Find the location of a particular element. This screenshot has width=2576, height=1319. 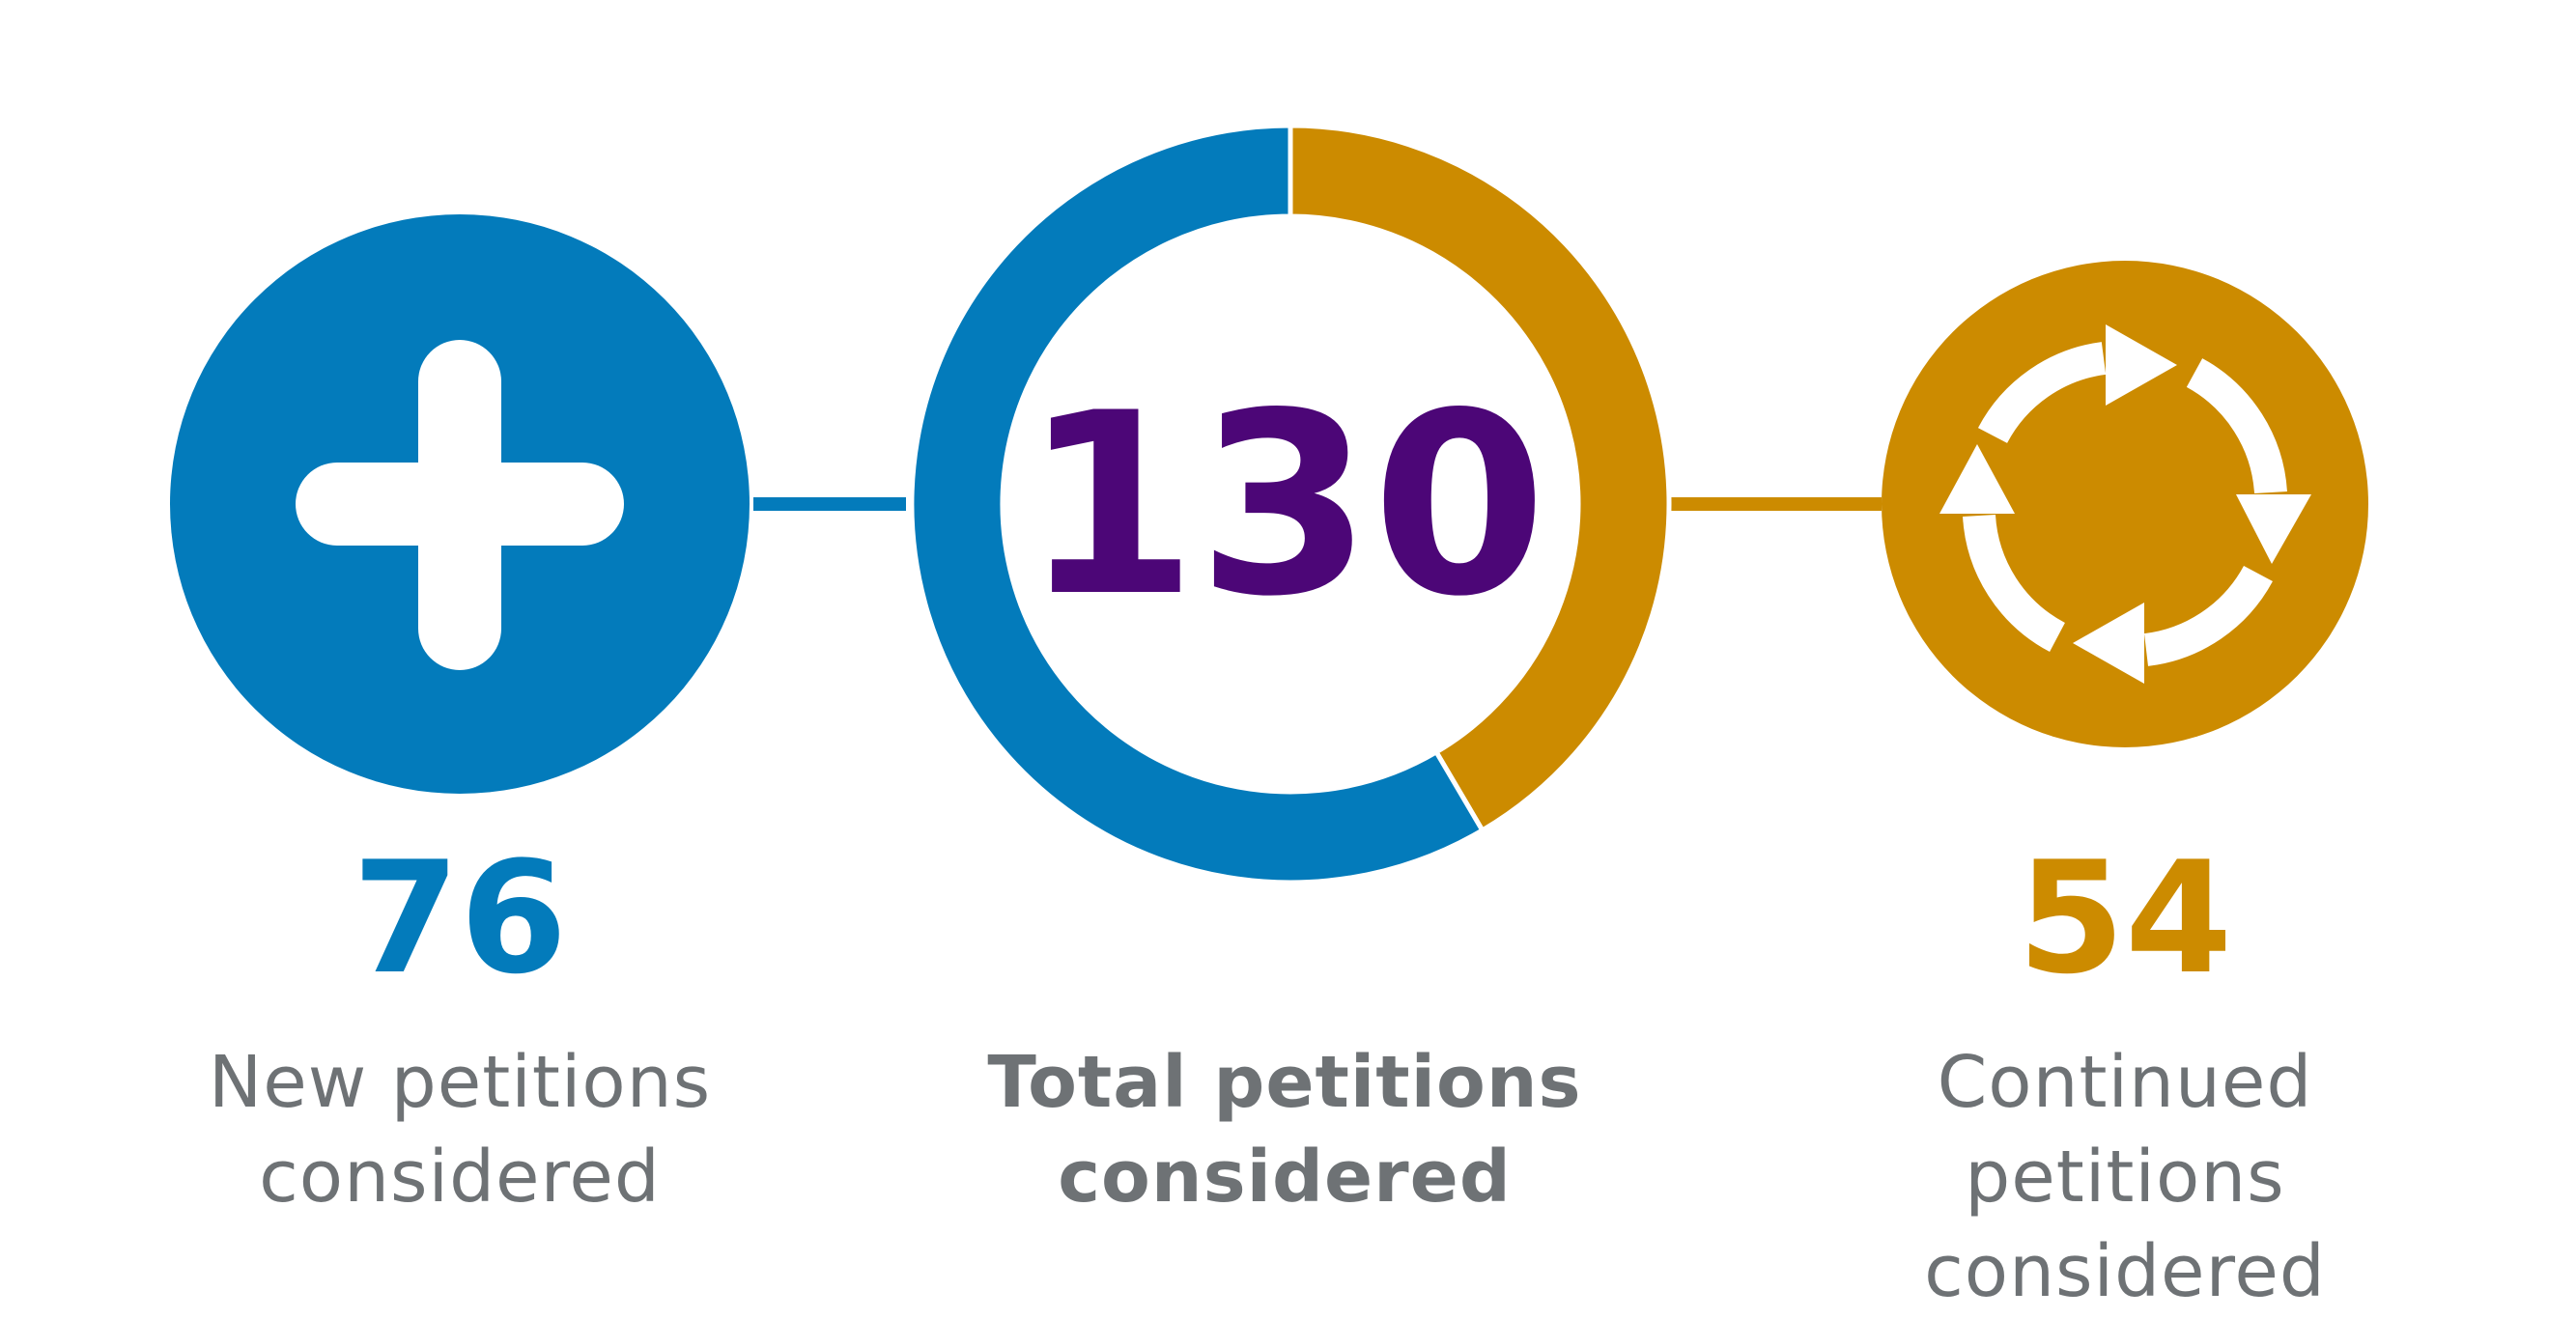

continued-caption-line2: considered is located at coordinates (2125, 1271).